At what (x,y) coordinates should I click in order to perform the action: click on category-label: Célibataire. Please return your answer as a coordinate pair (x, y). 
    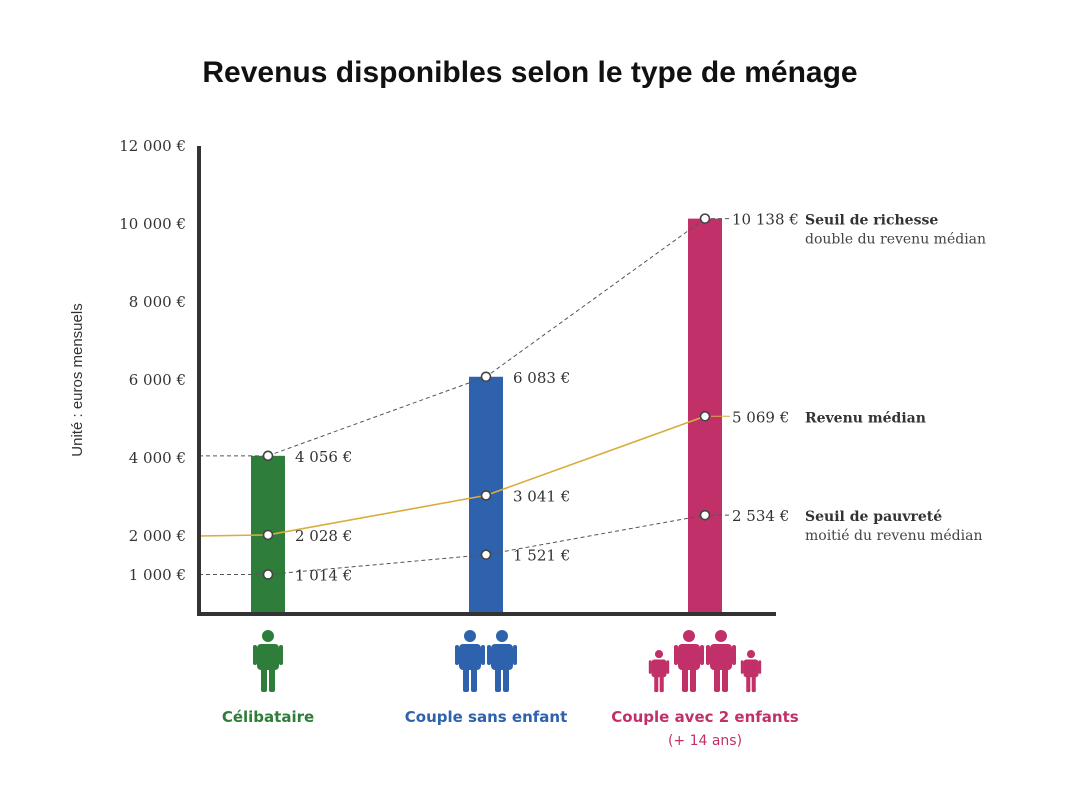
    Looking at the image, I should click on (268, 717).